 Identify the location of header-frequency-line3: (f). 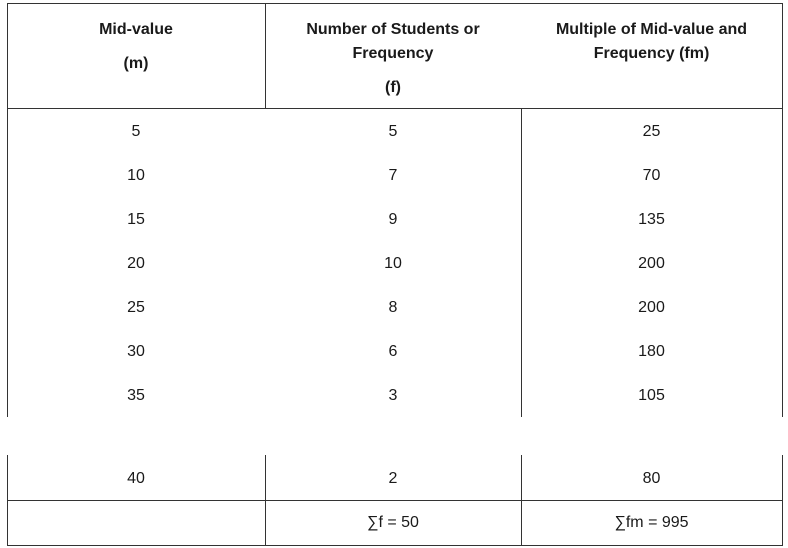
(393, 87).